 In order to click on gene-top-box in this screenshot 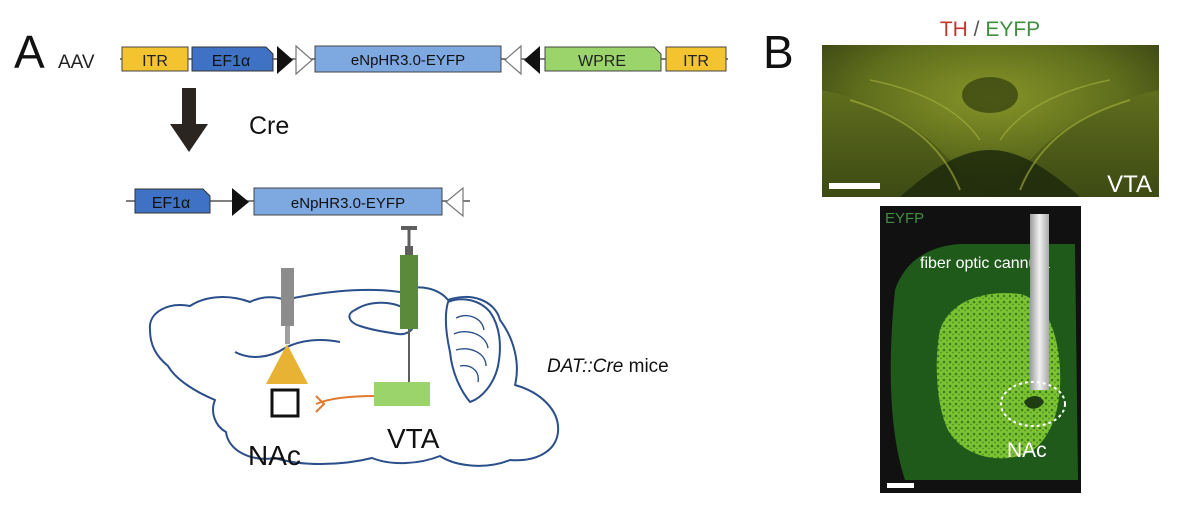, I will do `click(408, 59)`.